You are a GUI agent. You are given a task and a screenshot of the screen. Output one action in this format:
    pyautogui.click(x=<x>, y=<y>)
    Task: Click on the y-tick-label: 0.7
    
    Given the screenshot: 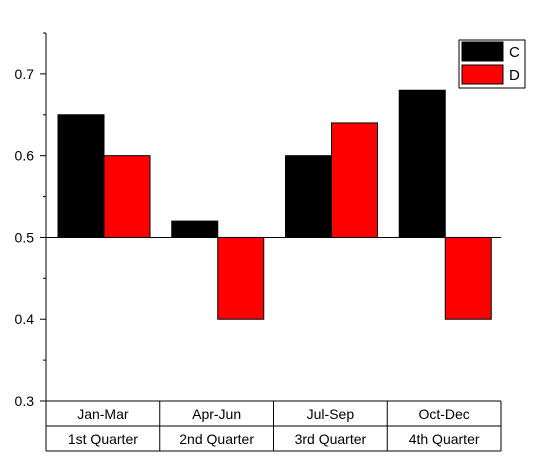 What is the action you would take?
    pyautogui.click(x=25, y=74)
    